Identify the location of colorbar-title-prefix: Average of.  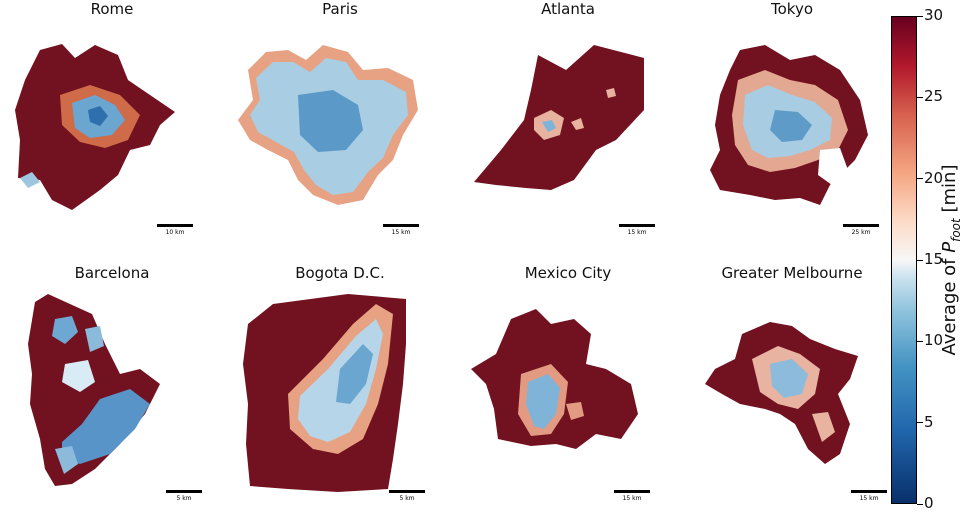
(950, 307).